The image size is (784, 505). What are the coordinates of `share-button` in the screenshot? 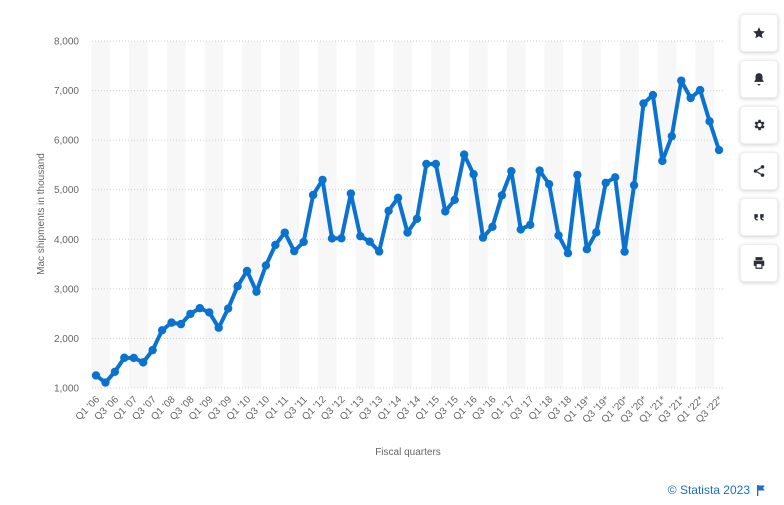 It's located at (759, 171).